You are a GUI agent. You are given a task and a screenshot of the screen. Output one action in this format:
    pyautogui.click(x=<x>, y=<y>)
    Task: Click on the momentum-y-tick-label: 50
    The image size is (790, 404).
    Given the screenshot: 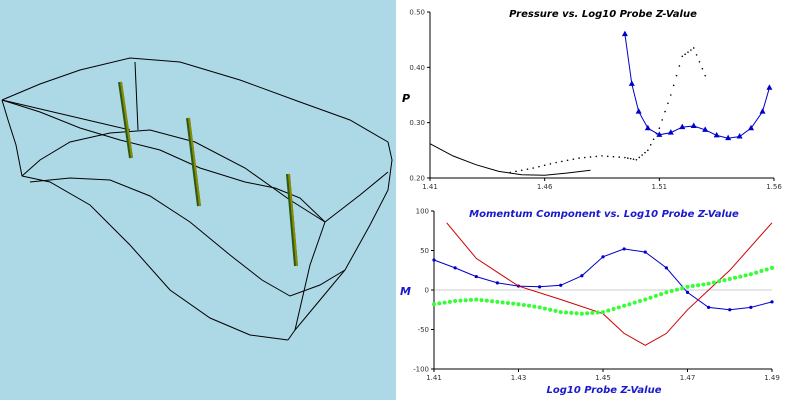 What is the action you would take?
    pyautogui.click(x=424, y=251)
    